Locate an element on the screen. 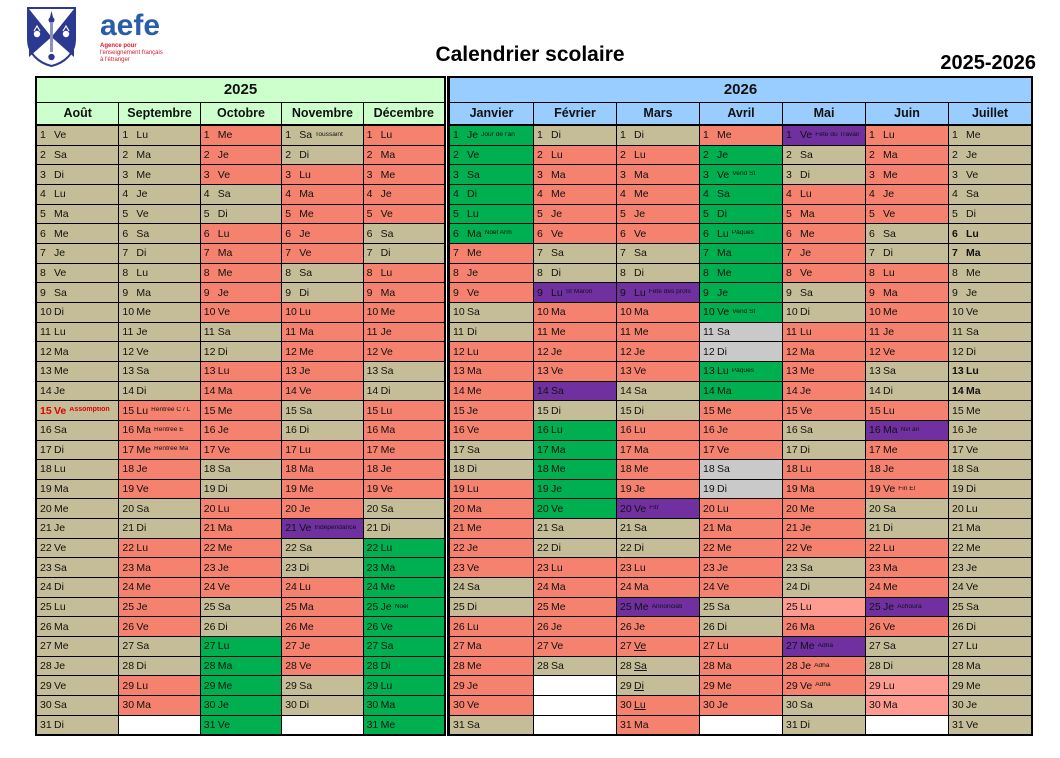  day-number: 26 is located at coordinates (46, 626).